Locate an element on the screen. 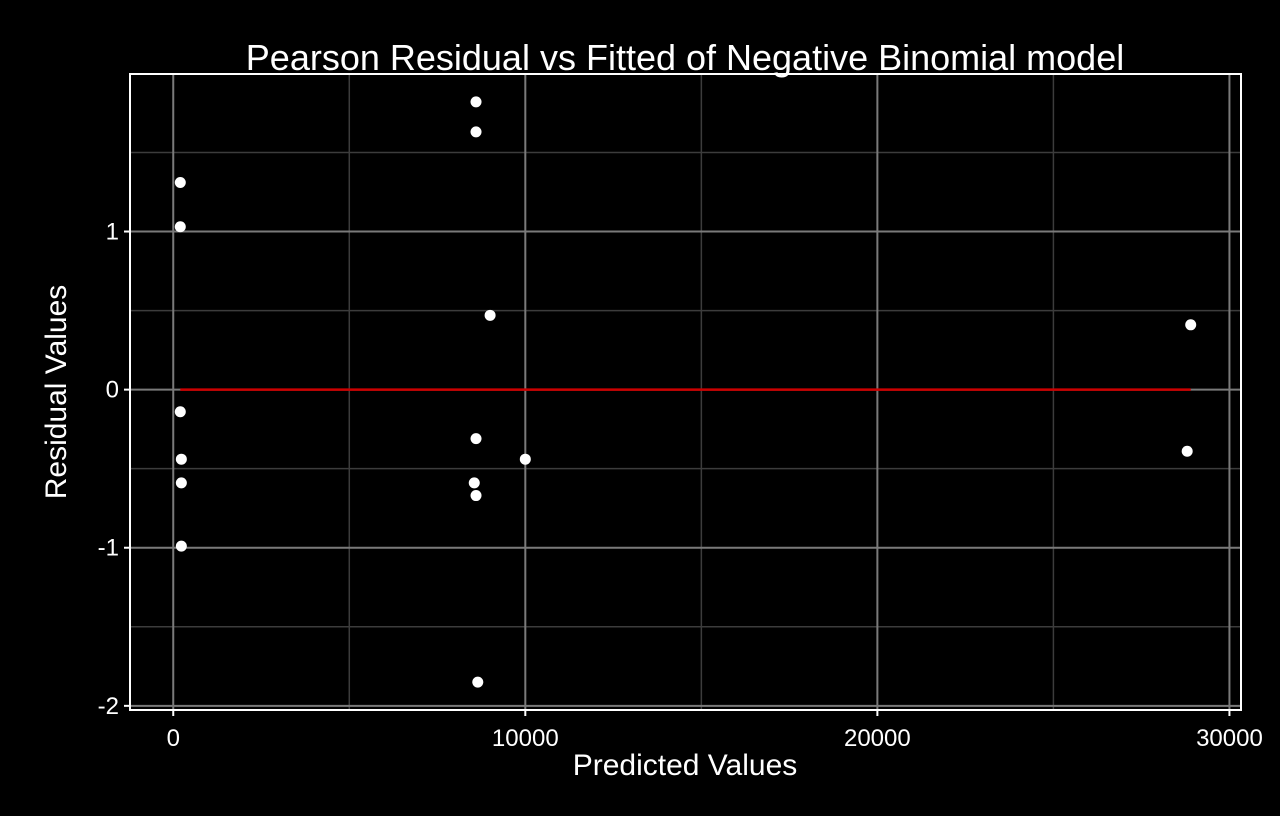 This screenshot has width=1280, height=816. y-axis-label: Residual Values is located at coordinates (56, 392).